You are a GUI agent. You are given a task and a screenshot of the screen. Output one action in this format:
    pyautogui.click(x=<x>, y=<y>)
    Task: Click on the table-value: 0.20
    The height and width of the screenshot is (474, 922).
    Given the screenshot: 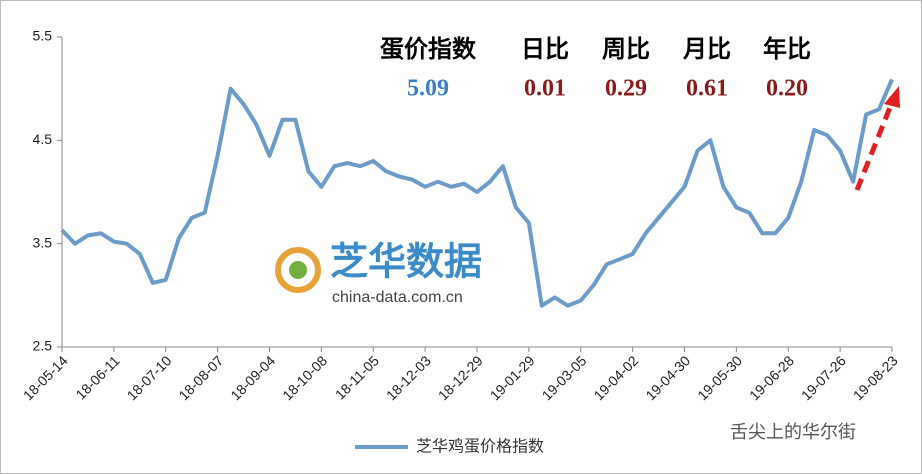 What is the action you would take?
    pyautogui.click(x=787, y=89)
    